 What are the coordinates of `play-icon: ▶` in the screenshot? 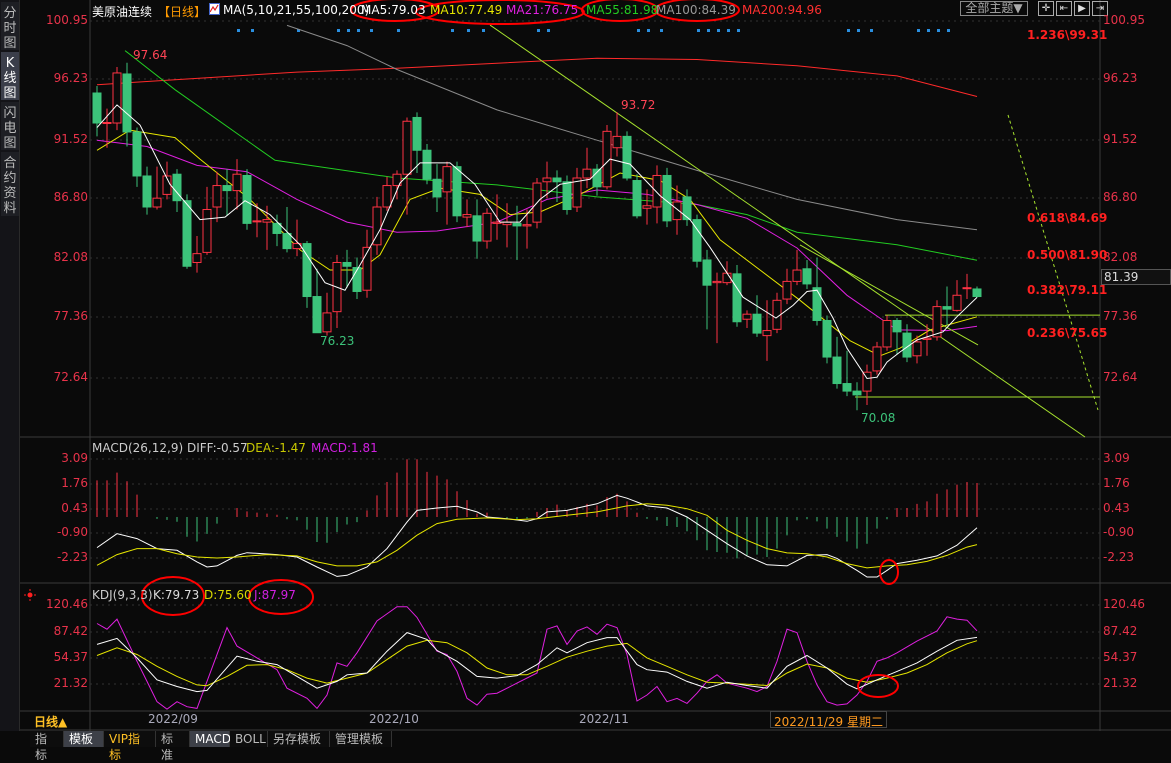 It's located at (1082, 8).